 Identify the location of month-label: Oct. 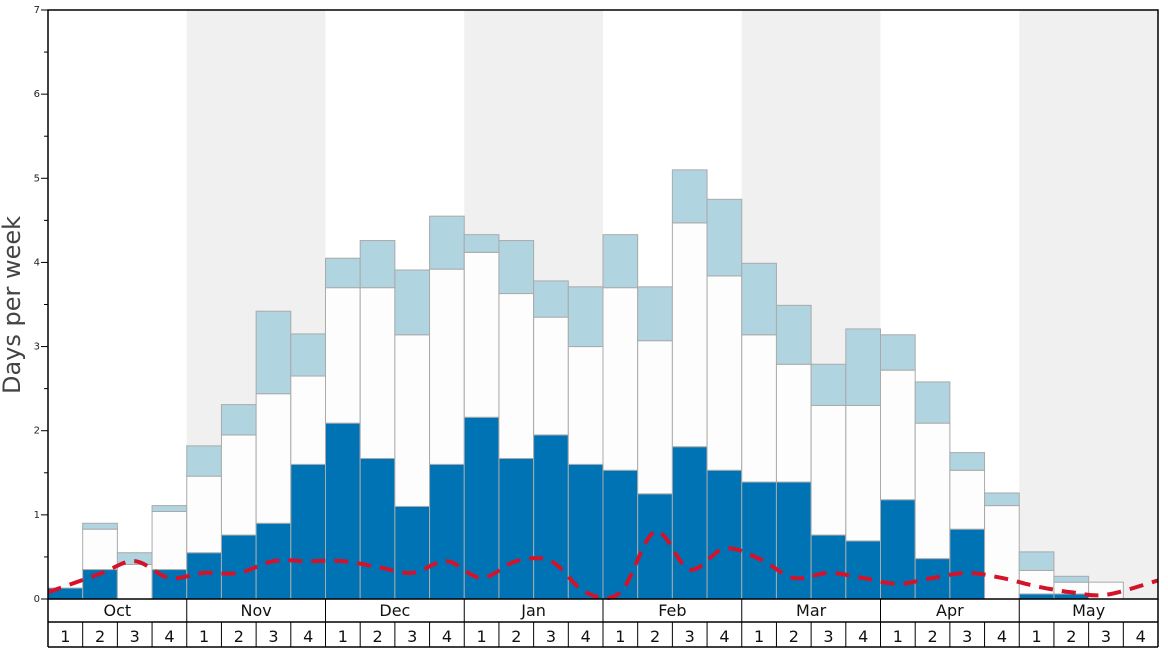
(118, 610).